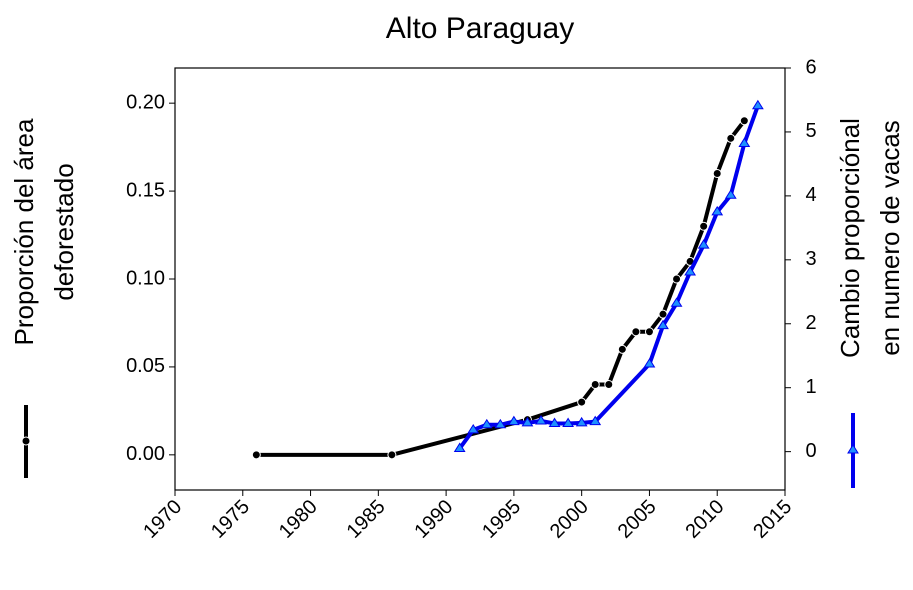 This screenshot has height=590, width=913. Describe the element at coordinates (810, 259) in the screenshot. I see `y2-tick-label: 3` at that location.